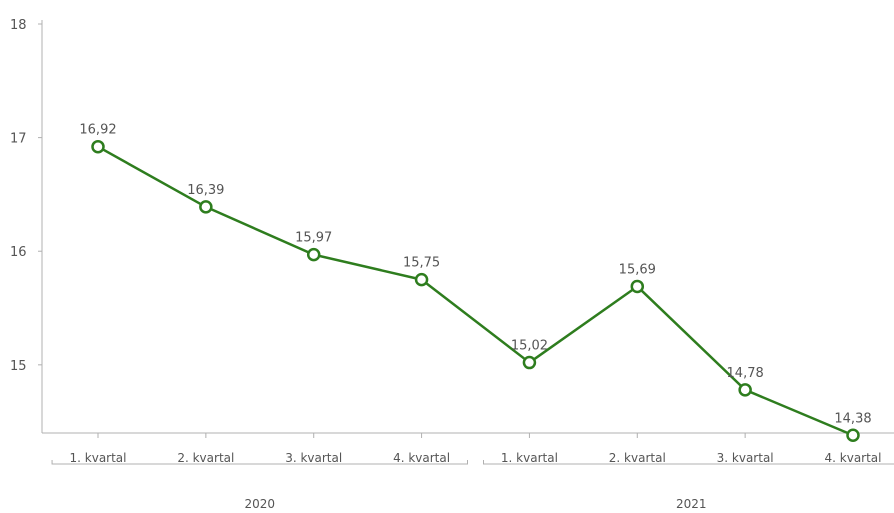  I want to click on y-tick-label: 18, so click(18, 25).